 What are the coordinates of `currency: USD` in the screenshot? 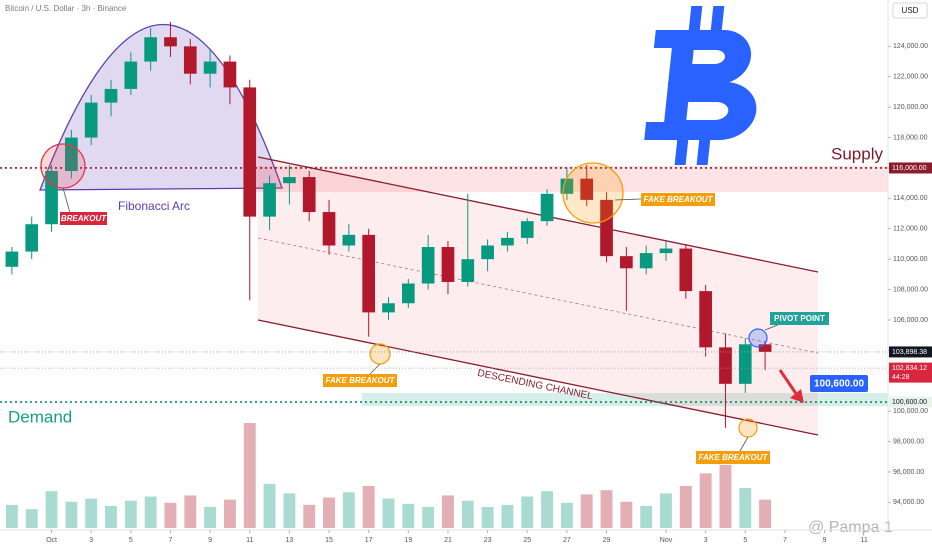 It's located at (910, 10).